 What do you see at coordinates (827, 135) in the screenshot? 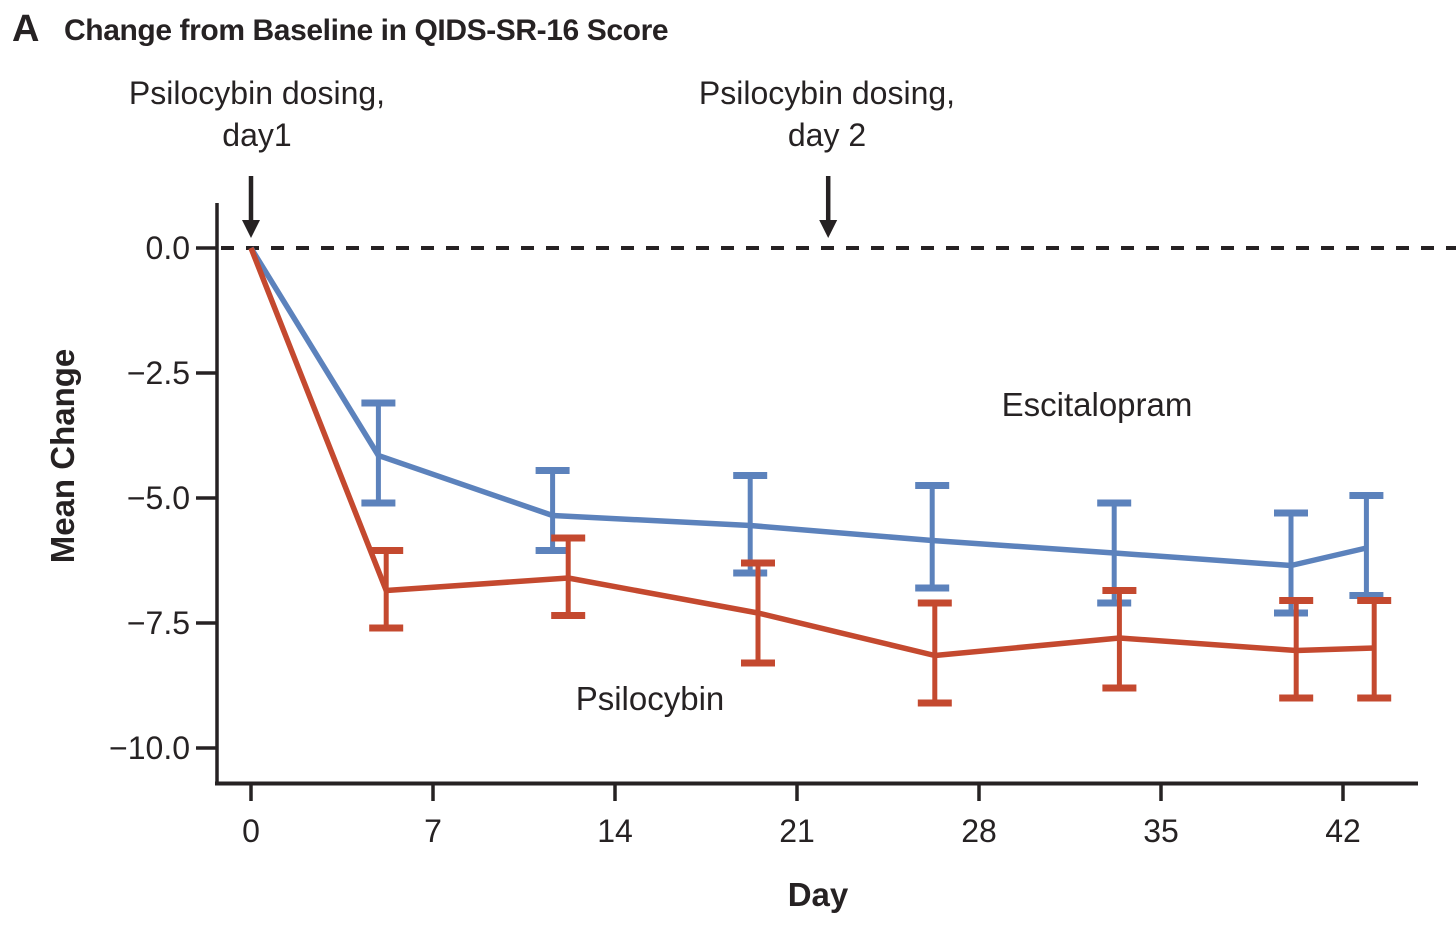
I see `annotation-line2: day 2` at bounding box center [827, 135].